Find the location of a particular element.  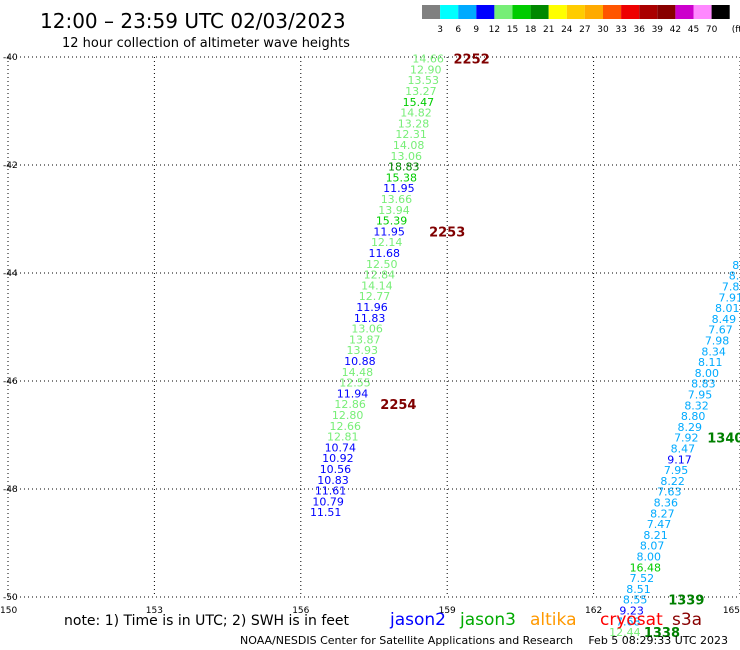

time-label: 2254 is located at coordinates (398, 405).